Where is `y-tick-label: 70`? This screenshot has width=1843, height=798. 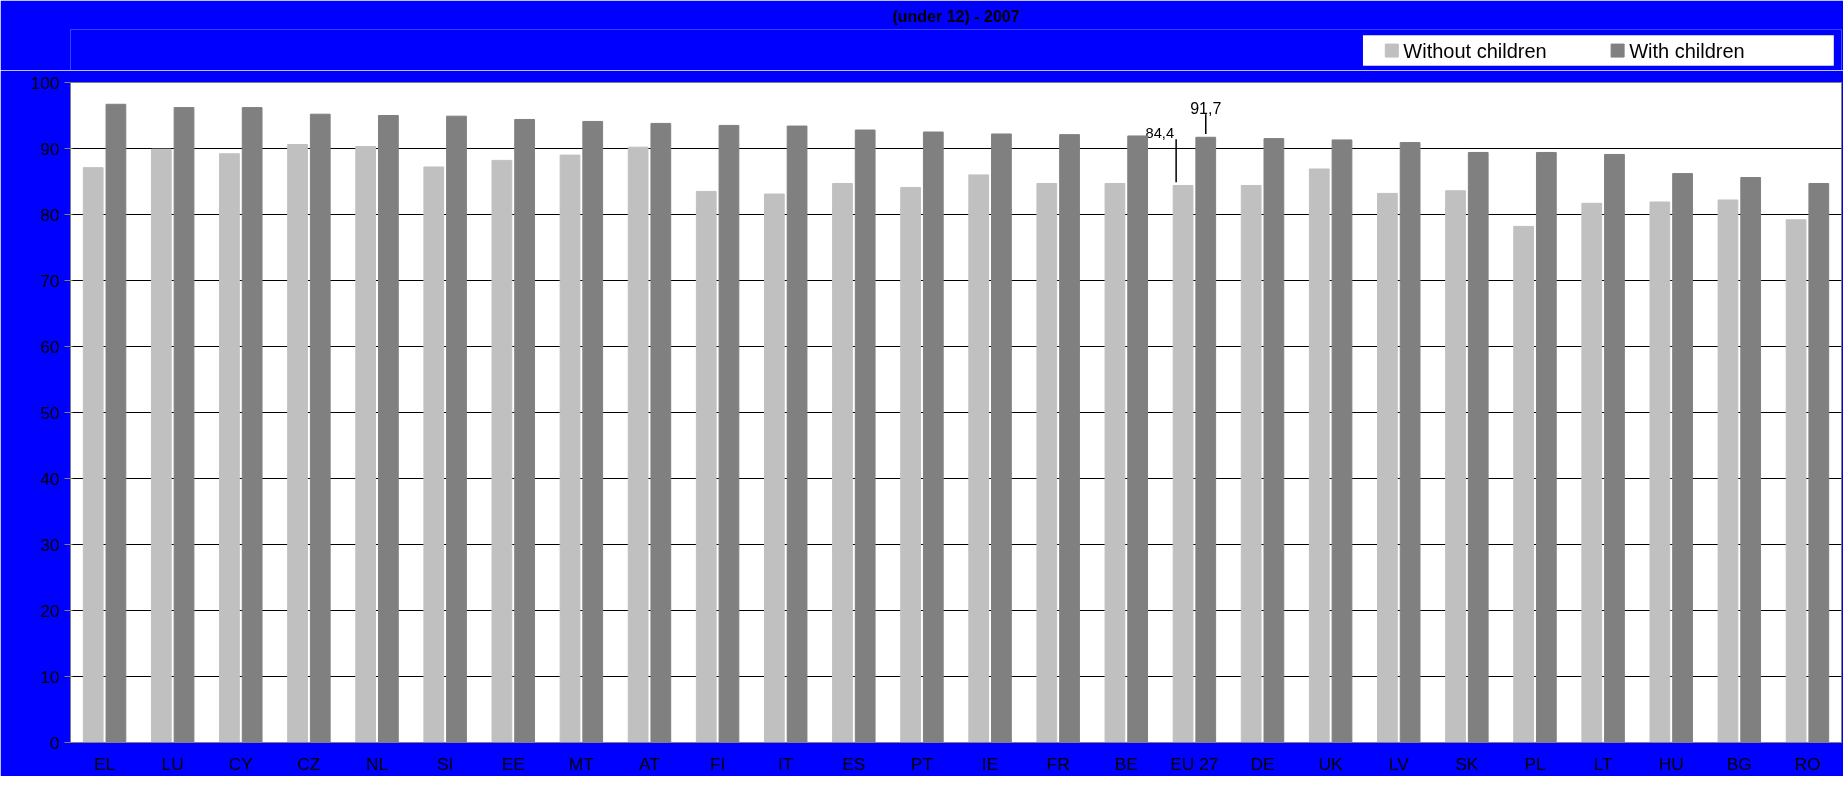
y-tick-label: 70 is located at coordinates (50, 280).